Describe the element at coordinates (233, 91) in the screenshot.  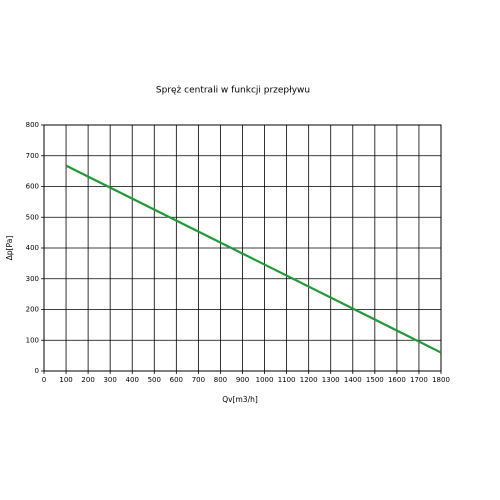
I see `chart-title: Spręż centrali w funkcji przepływu` at that location.